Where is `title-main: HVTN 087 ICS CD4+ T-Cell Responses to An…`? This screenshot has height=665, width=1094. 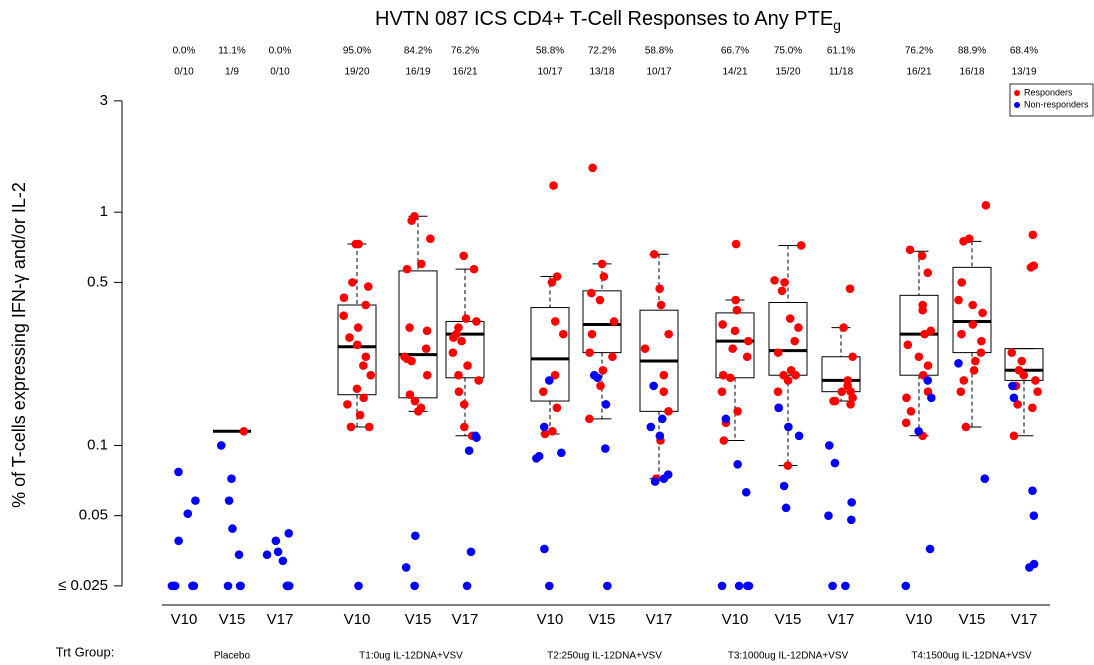
title-main: HVTN 087 ICS CD4+ T-Cell Responses to An… is located at coordinates (604, 19).